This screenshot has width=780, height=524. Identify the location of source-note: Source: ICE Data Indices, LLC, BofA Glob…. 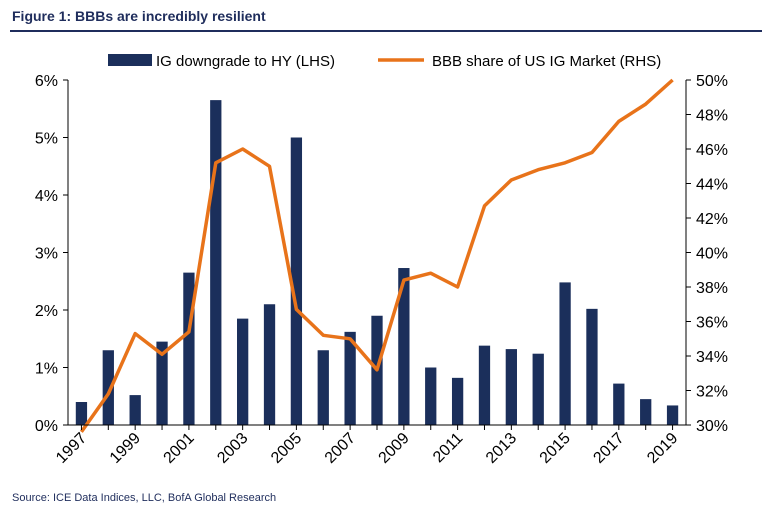
(144, 498).